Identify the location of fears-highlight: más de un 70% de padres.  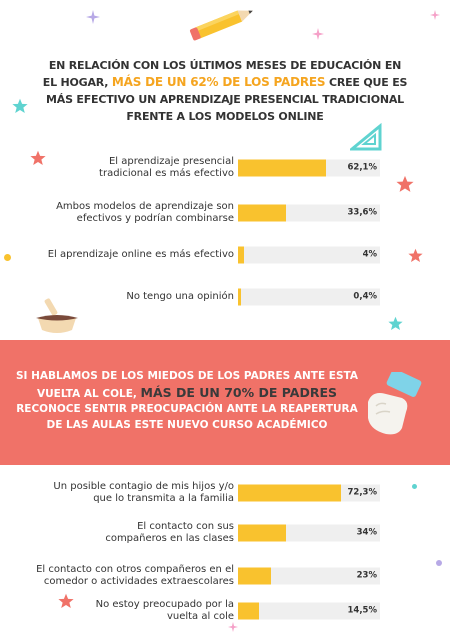
(238, 392).